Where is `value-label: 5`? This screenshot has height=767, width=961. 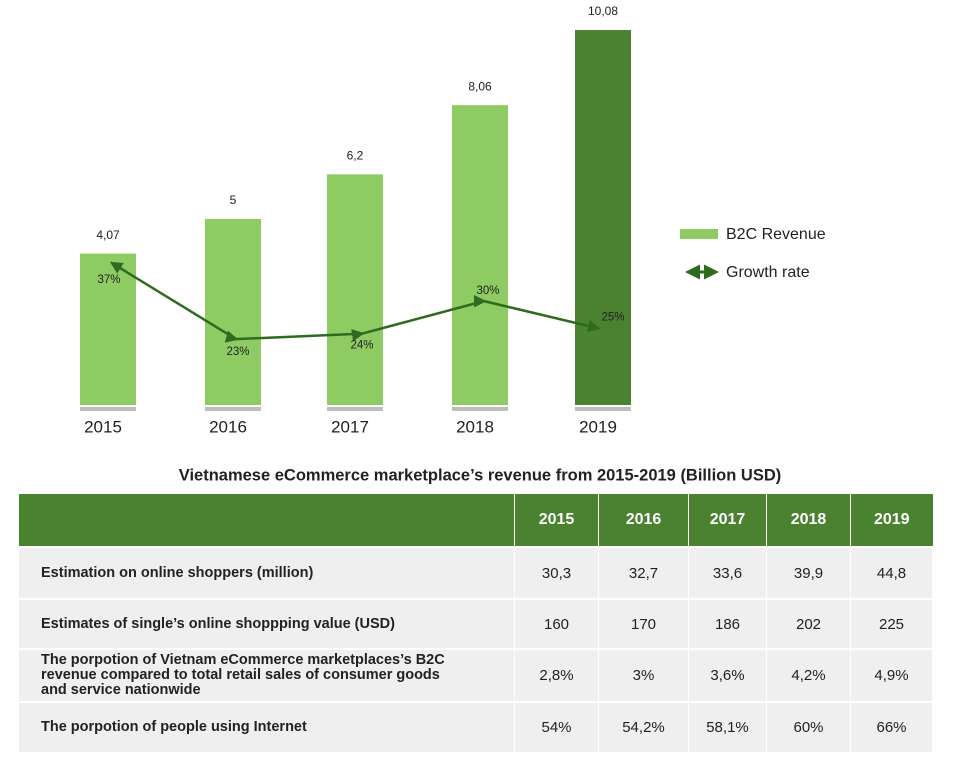
value-label: 5 is located at coordinates (233, 200).